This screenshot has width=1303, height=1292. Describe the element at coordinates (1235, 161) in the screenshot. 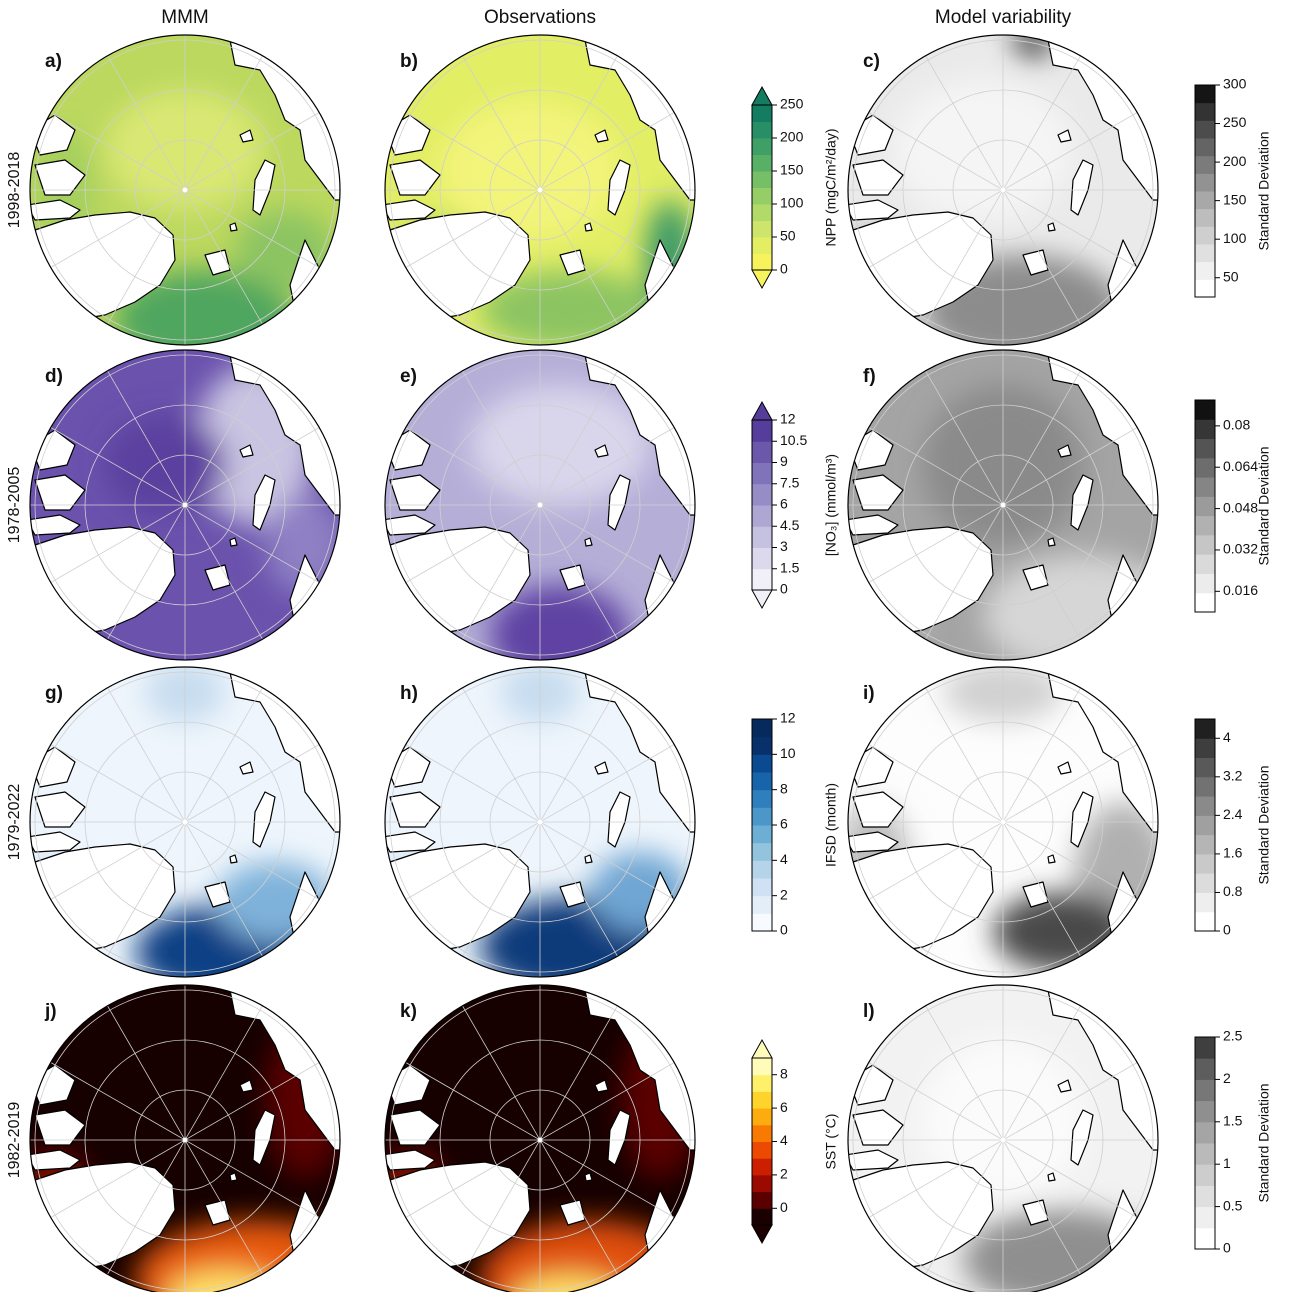

I see `colorbar-tick-label: 200` at that location.